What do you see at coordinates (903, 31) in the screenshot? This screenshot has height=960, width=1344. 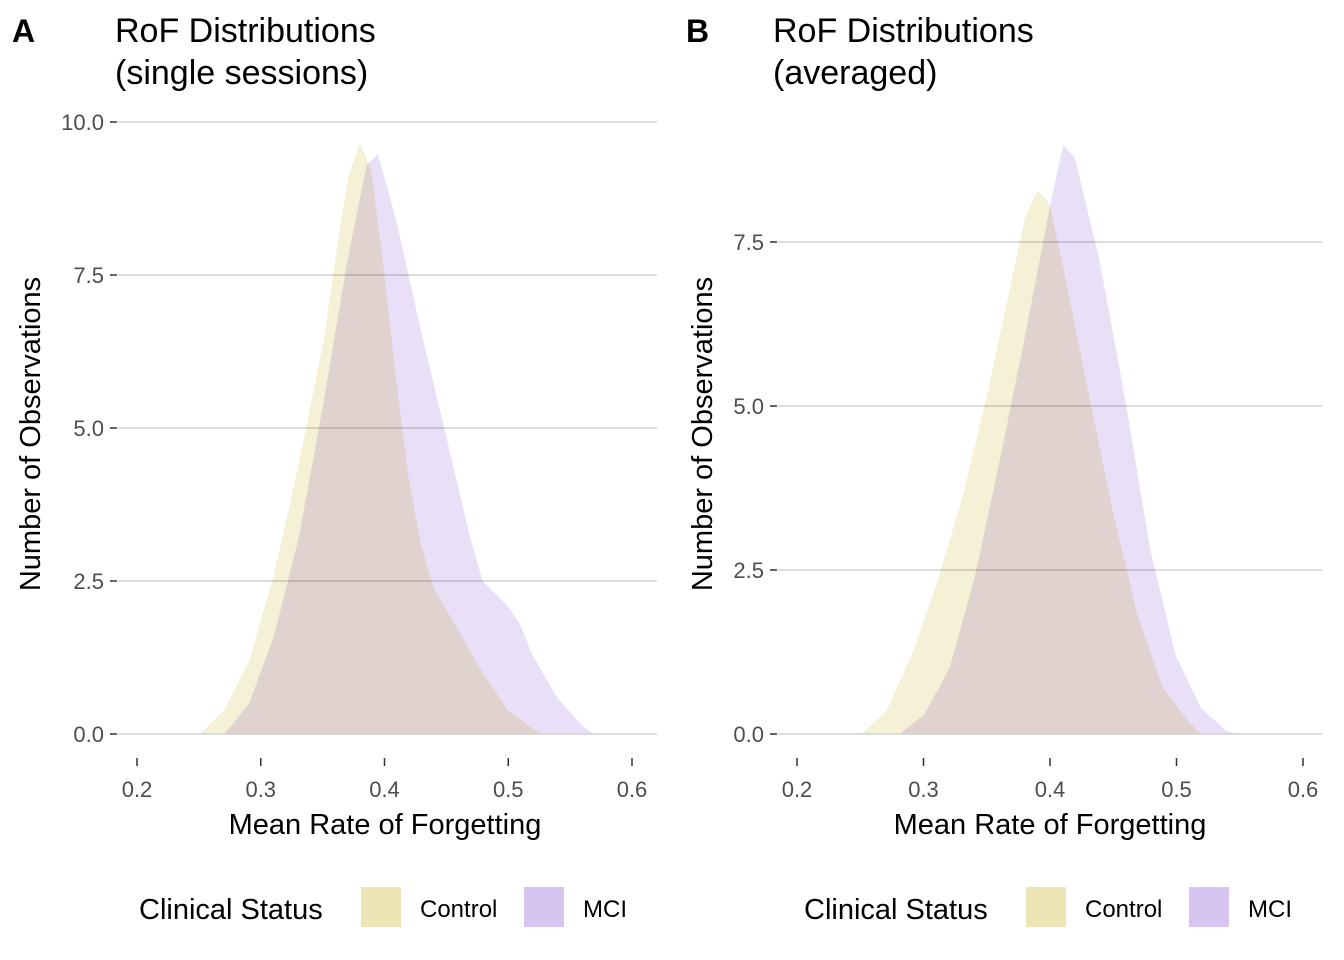 I see `panel-b-title-line-1: RoF Distributions` at bounding box center [903, 31].